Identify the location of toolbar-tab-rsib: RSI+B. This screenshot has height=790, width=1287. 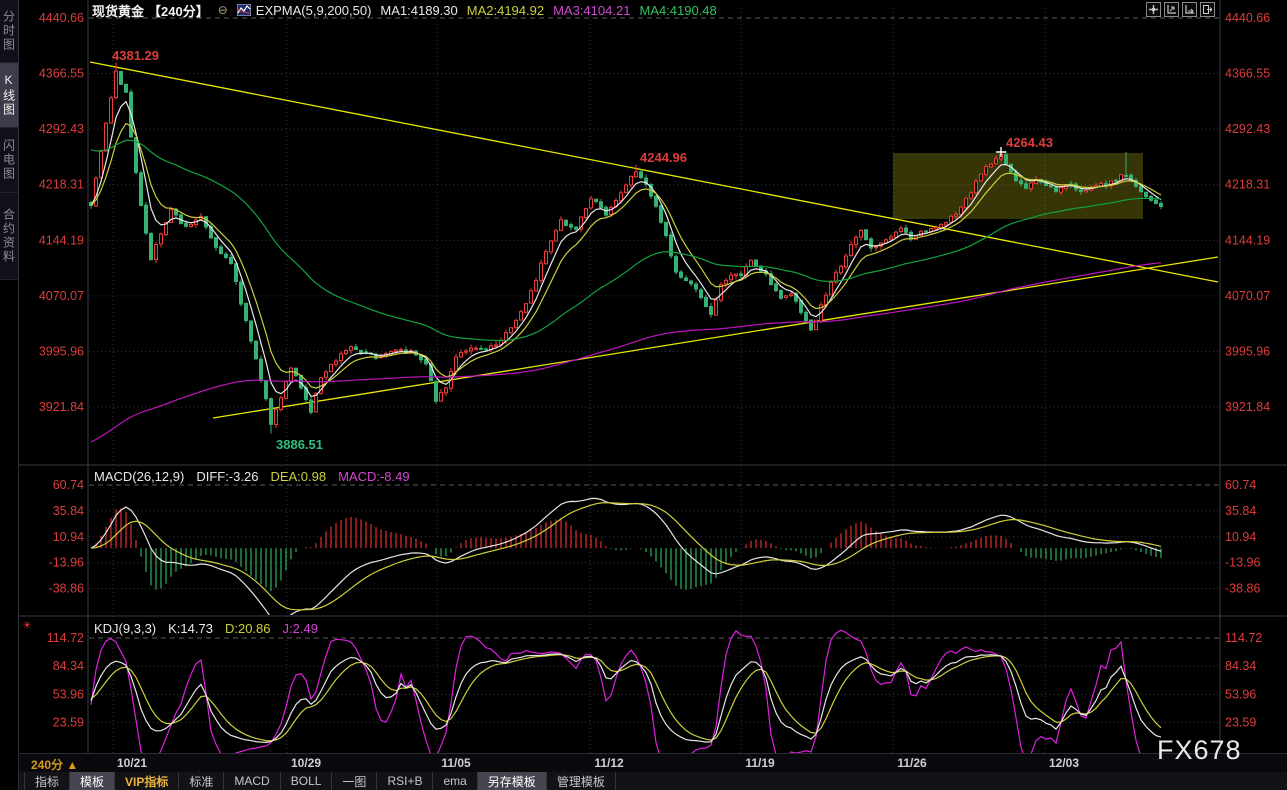
(405, 781).